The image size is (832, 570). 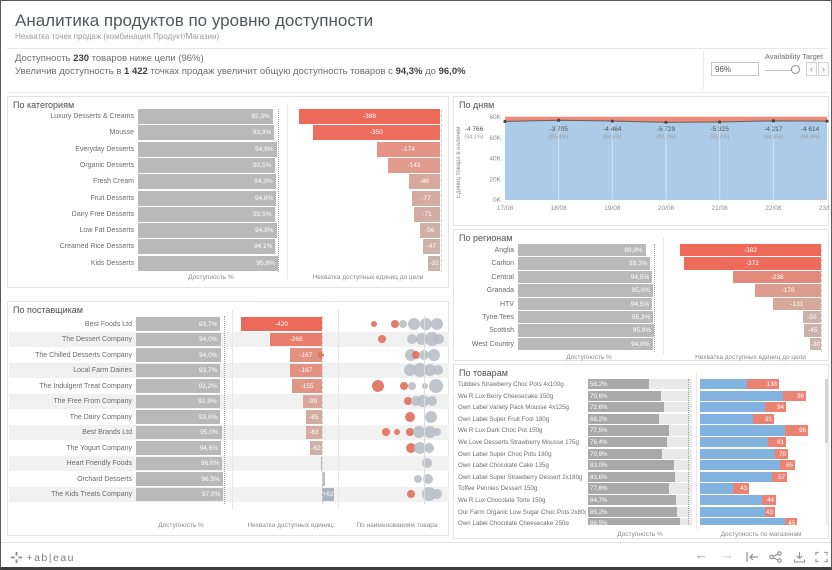 I want to click on gap-bar: -350, so click(x=376, y=133).